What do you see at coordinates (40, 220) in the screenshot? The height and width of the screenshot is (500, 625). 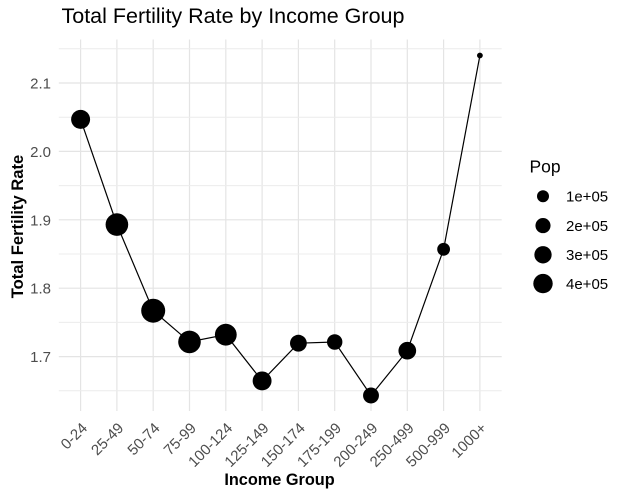 I see `svg-text: 1.9` at bounding box center [40, 220].